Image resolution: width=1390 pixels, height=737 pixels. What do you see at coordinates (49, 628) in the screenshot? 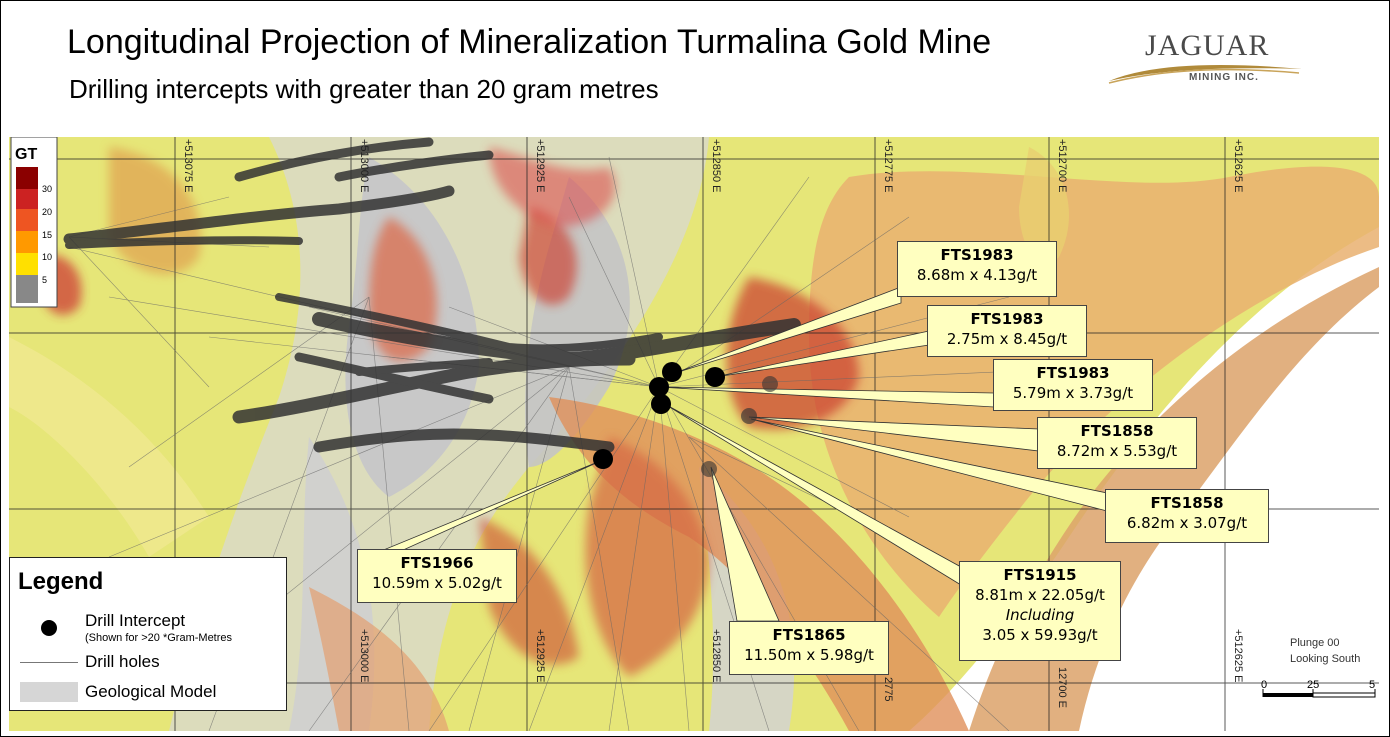
I see `drill-intercept-icon` at bounding box center [49, 628].